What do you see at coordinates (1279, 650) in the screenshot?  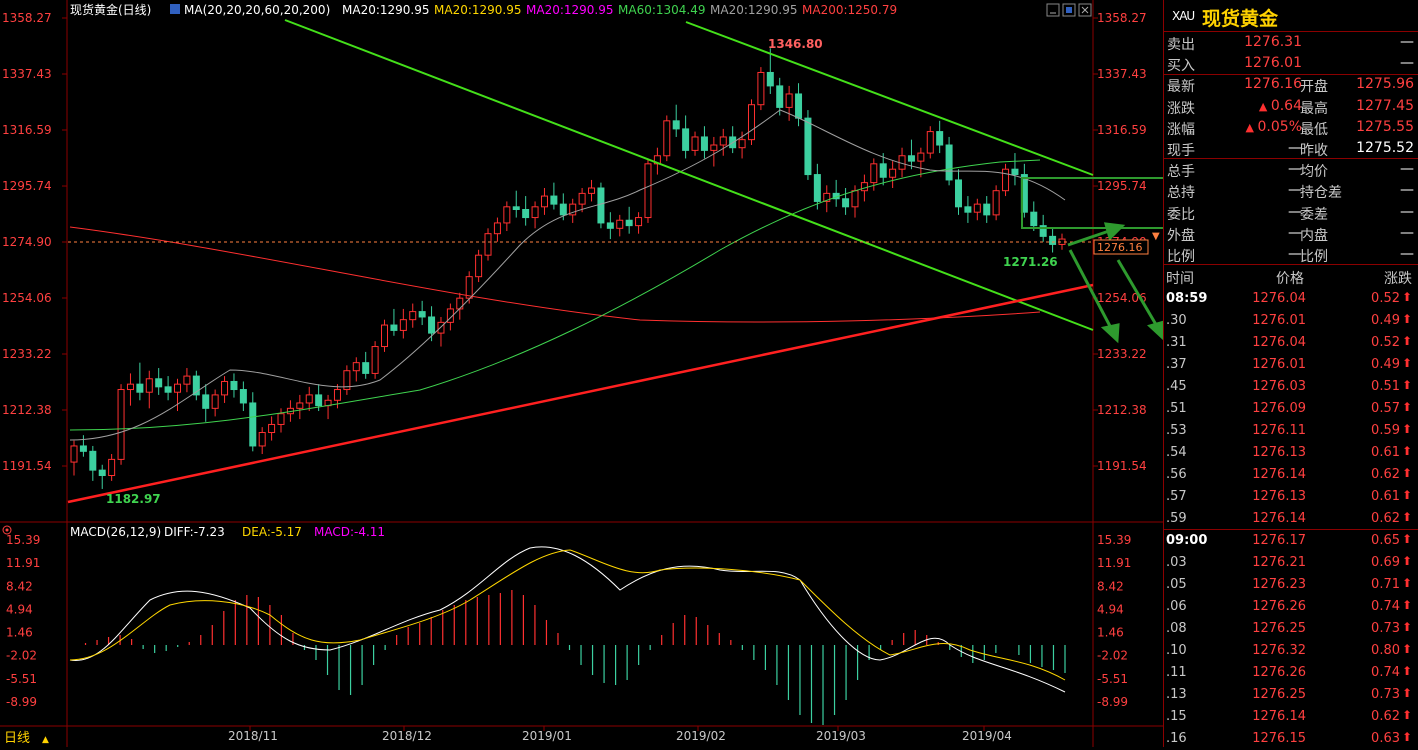 I see `tick-price: 1276.32` at bounding box center [1279, 650].